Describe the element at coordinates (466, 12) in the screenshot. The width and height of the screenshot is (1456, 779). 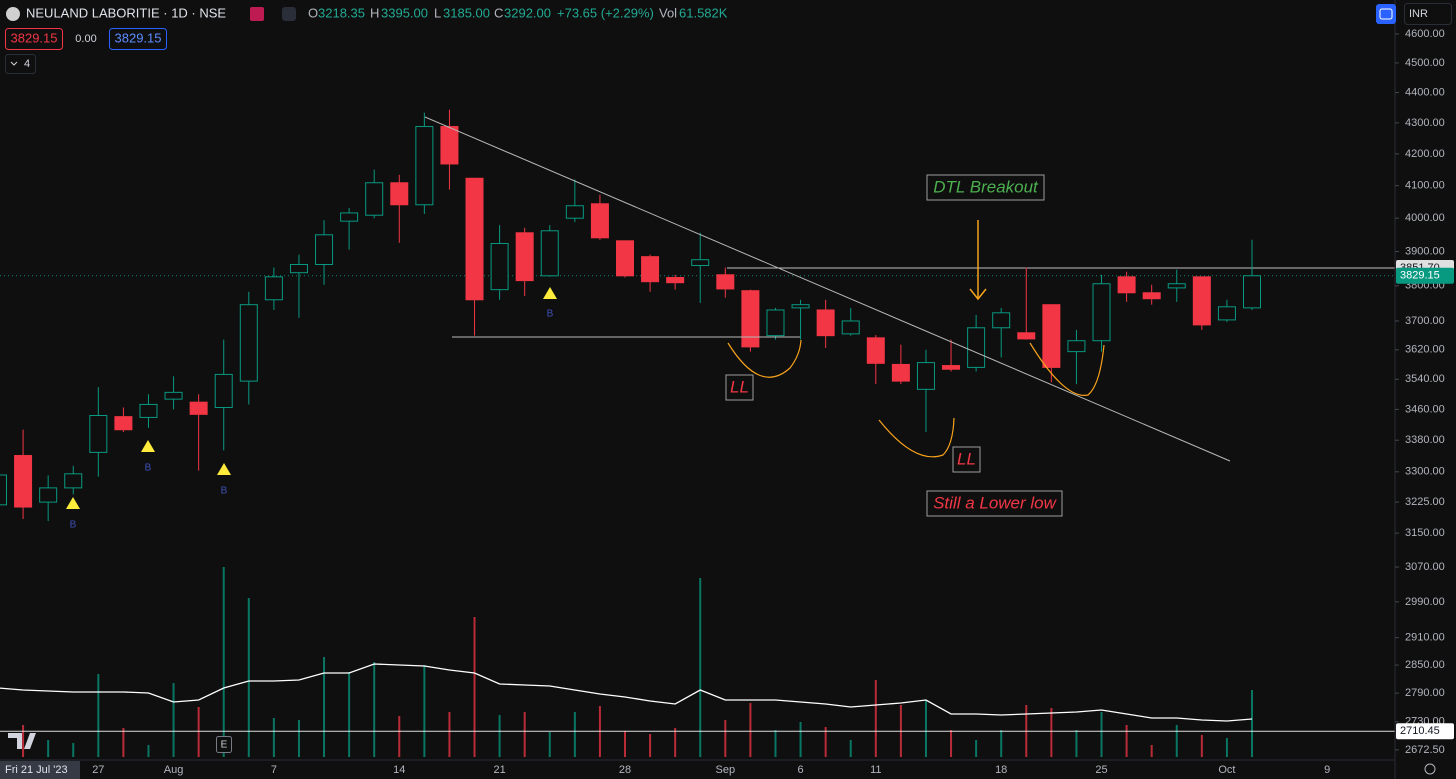
I see `ohlc-value: 3185.00` at that location.